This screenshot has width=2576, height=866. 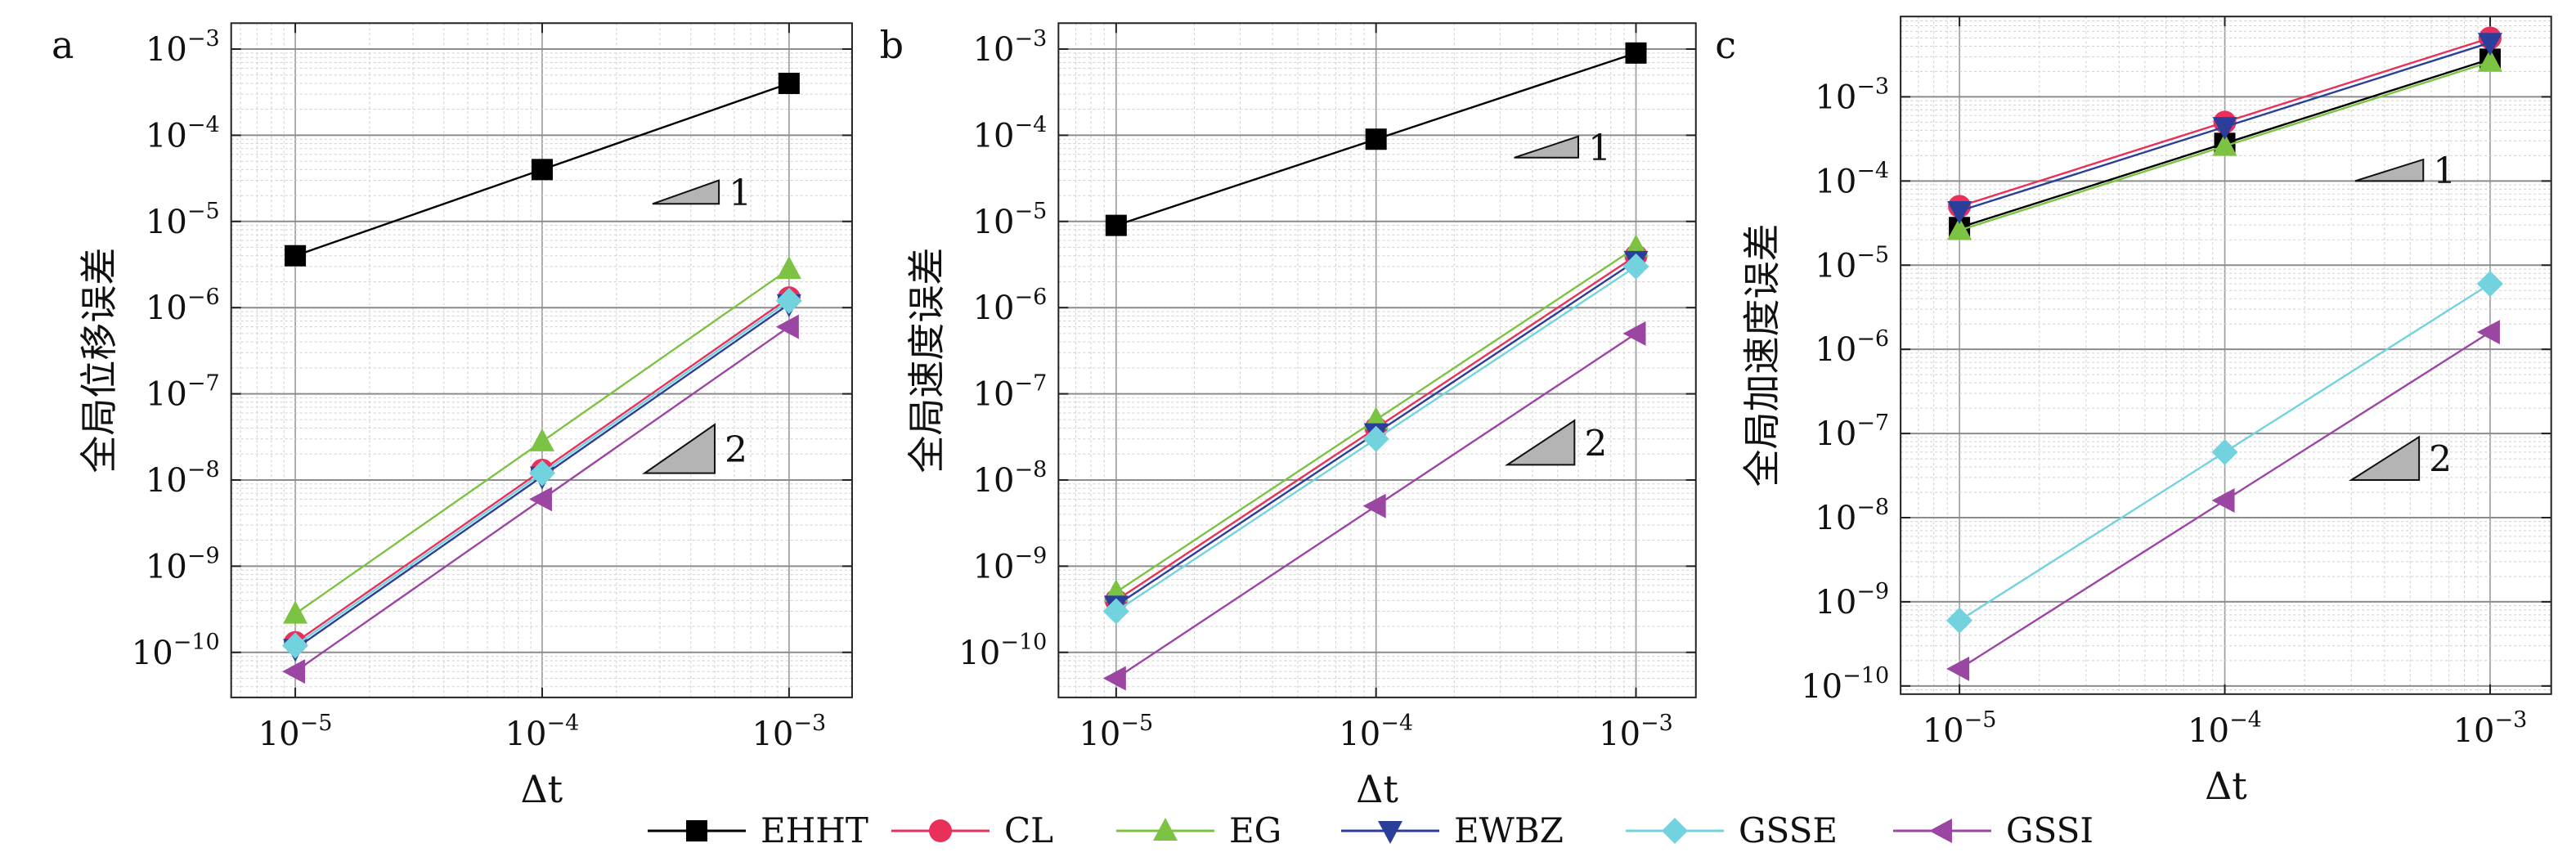 What do you see at coordinates (2441, 460) in the screenshot?
I see `slope-triangle-label: 2` at bounding box center [2441, 460].